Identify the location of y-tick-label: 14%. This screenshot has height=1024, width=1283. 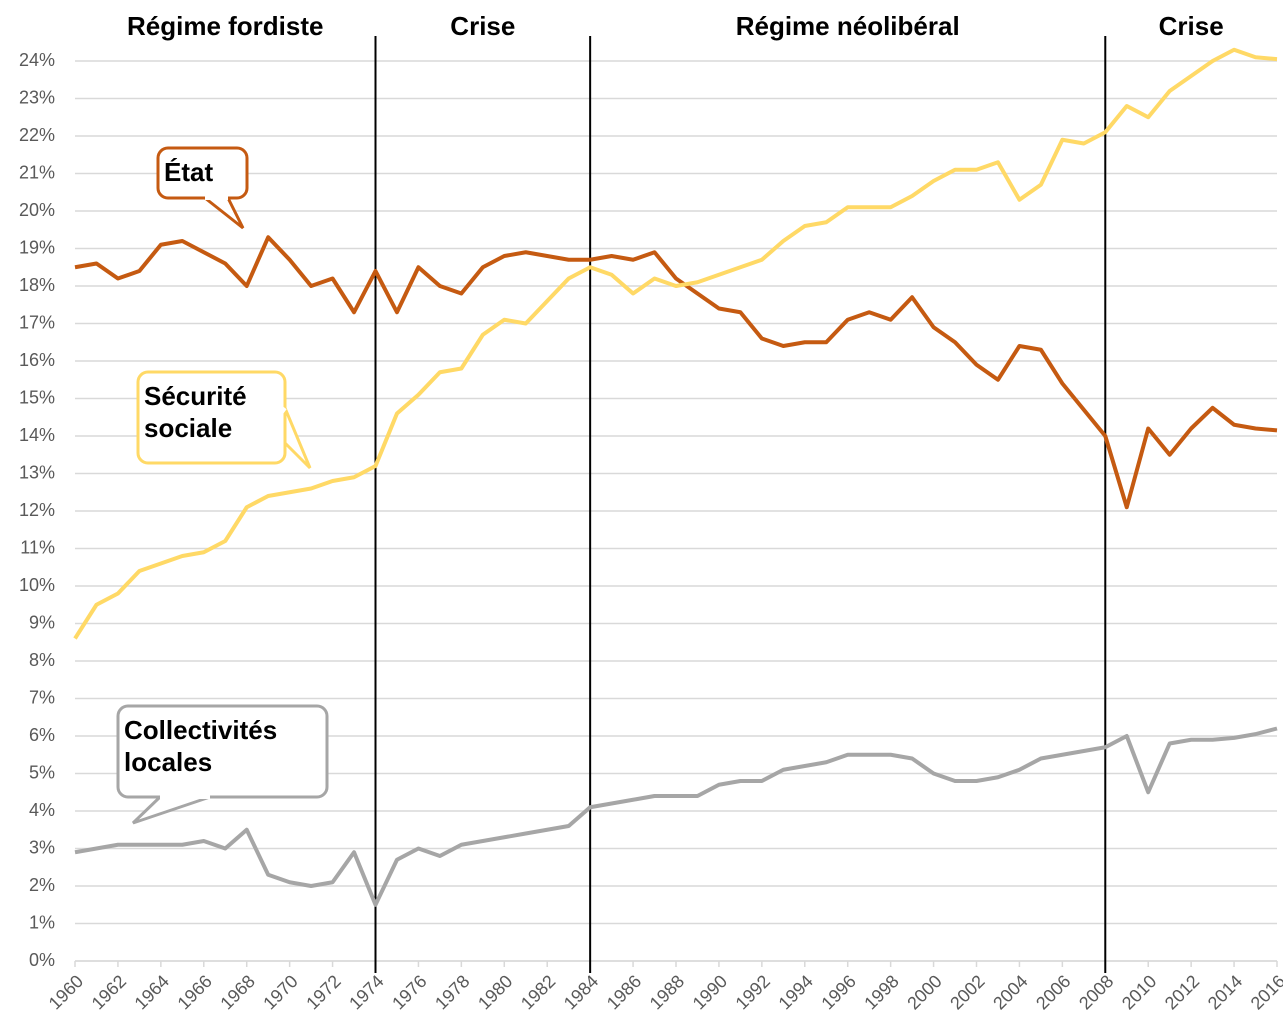
(37, 435).